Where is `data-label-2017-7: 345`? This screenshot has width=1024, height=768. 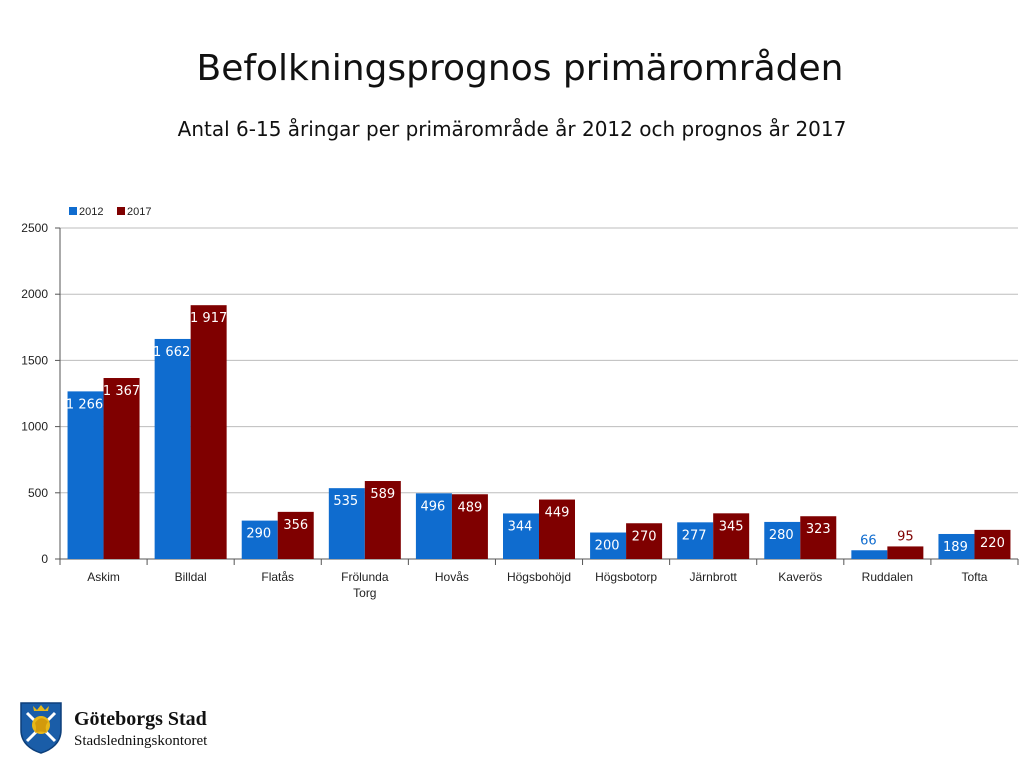
data-label-2017-7: 345 is located at coordinates (731, 526).